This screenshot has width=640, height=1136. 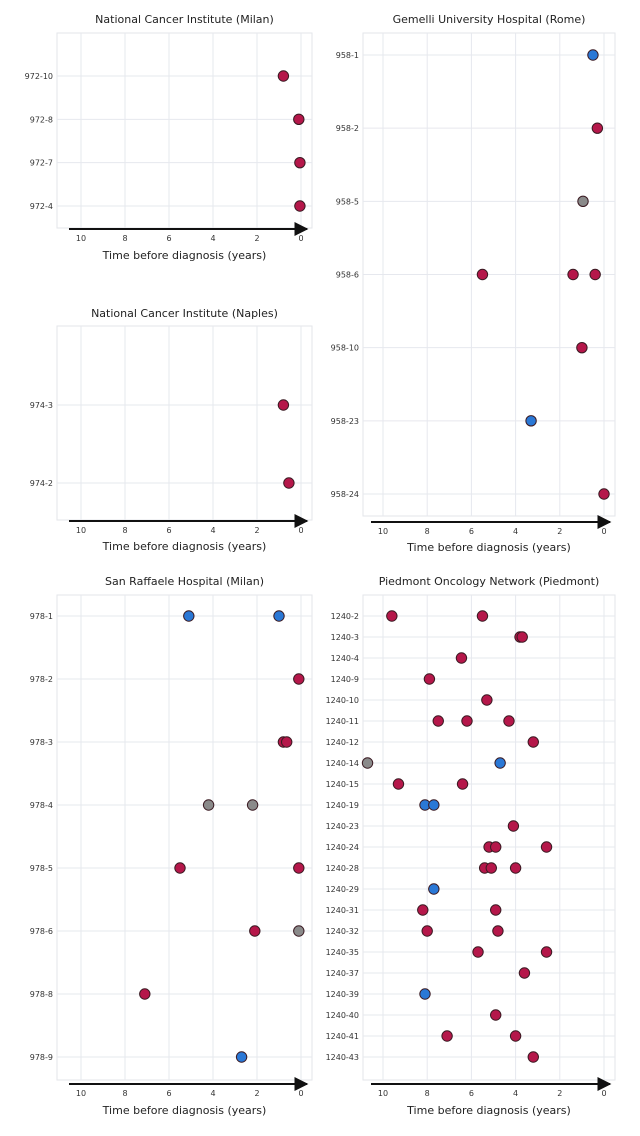 I want to click on y-tick-label: 1240-10, so click(x=342, y=700).